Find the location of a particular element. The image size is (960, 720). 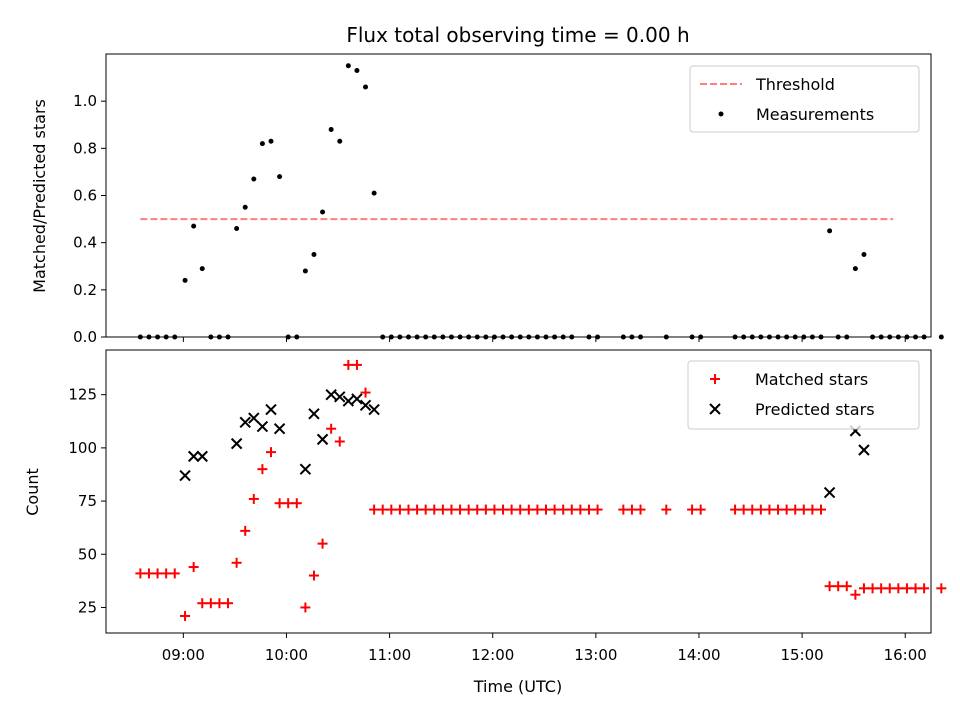

top-y-tick-label: 0.0 is located at coordinates (85, 337).